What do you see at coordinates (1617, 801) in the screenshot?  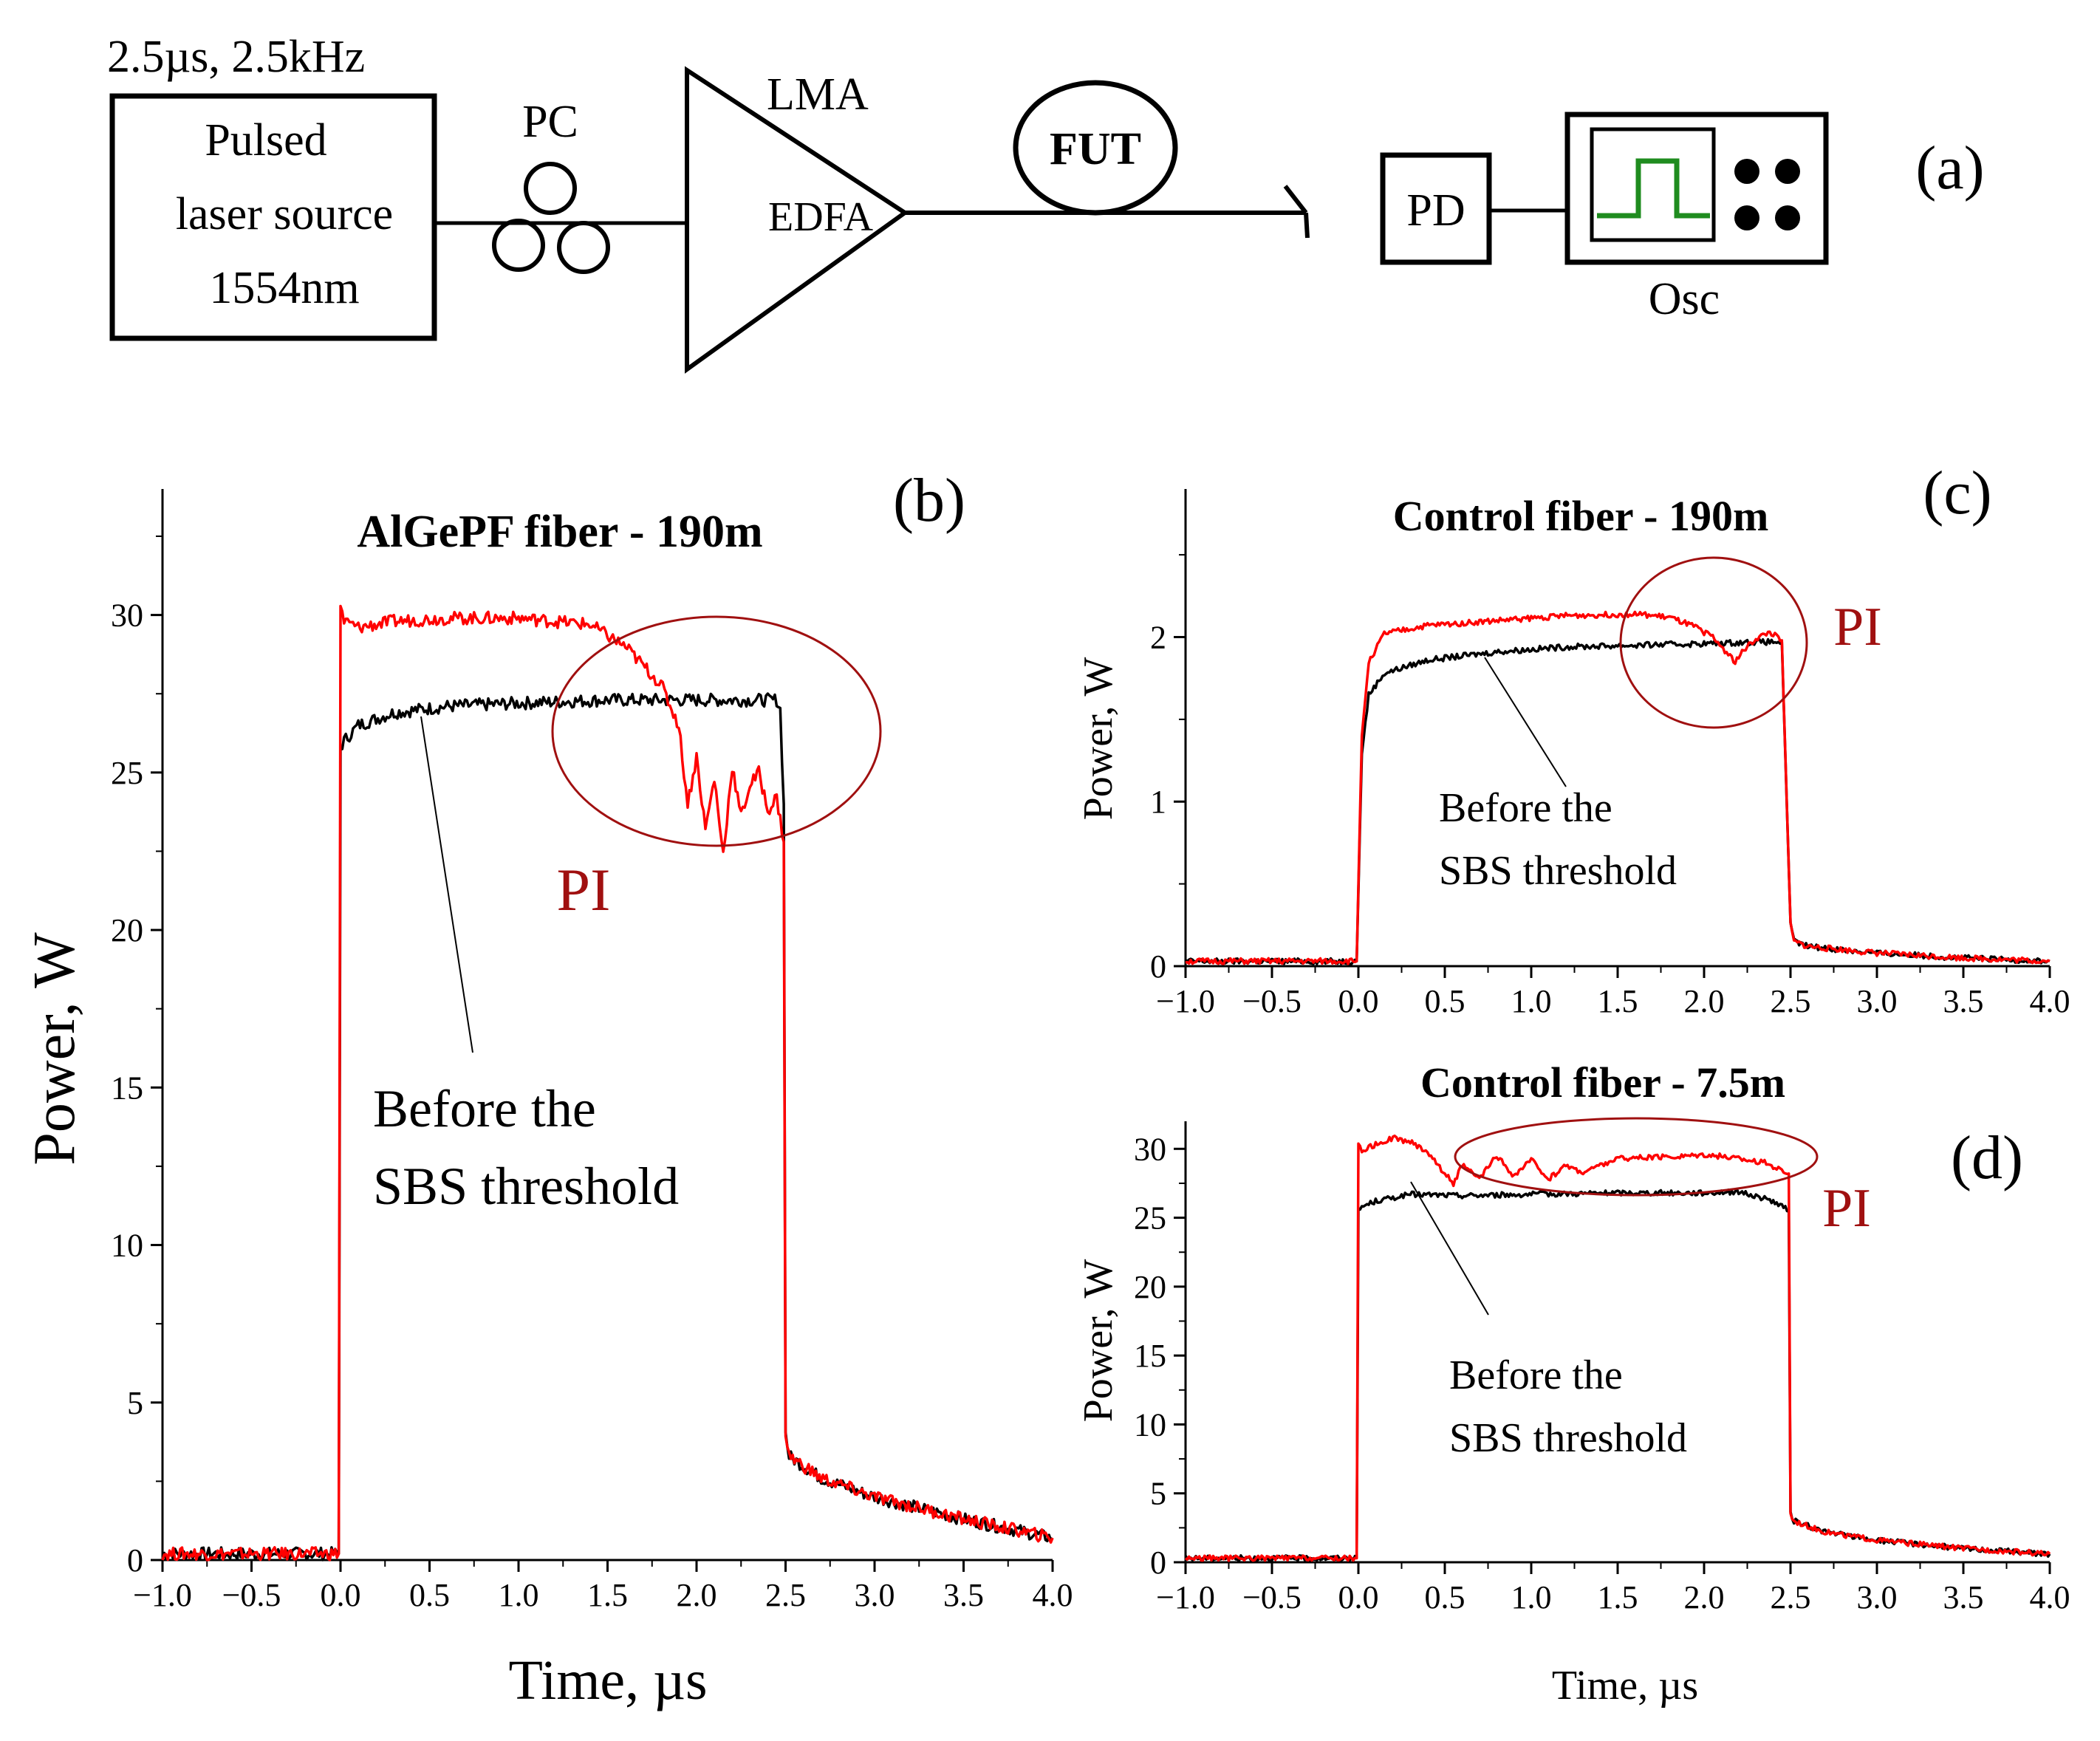 I see `series-line-black` at bounding box center [1617, 801].